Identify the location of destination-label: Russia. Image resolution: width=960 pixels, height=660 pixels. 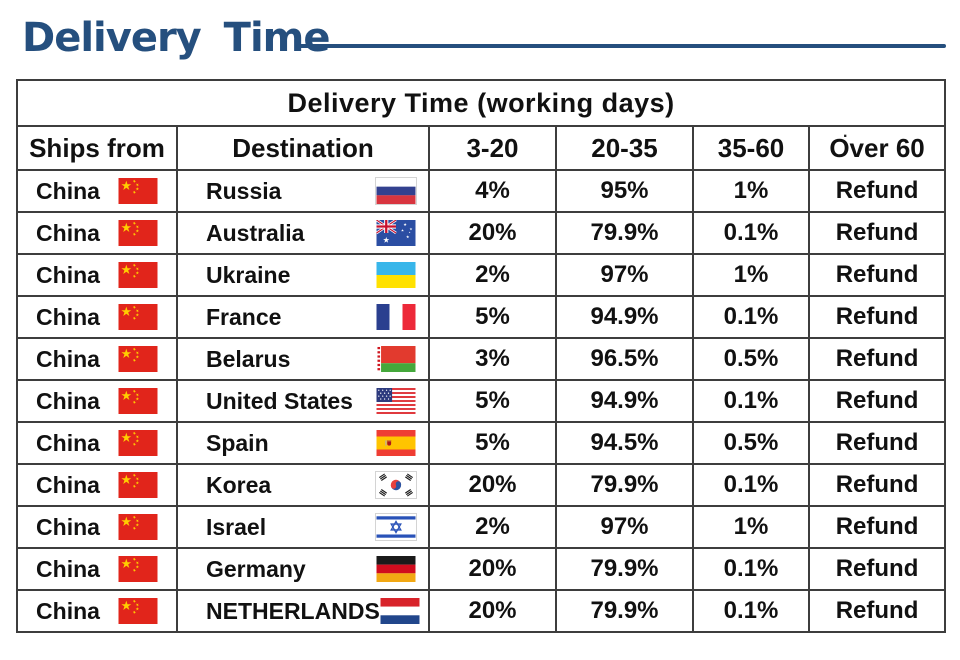
(244, 190).